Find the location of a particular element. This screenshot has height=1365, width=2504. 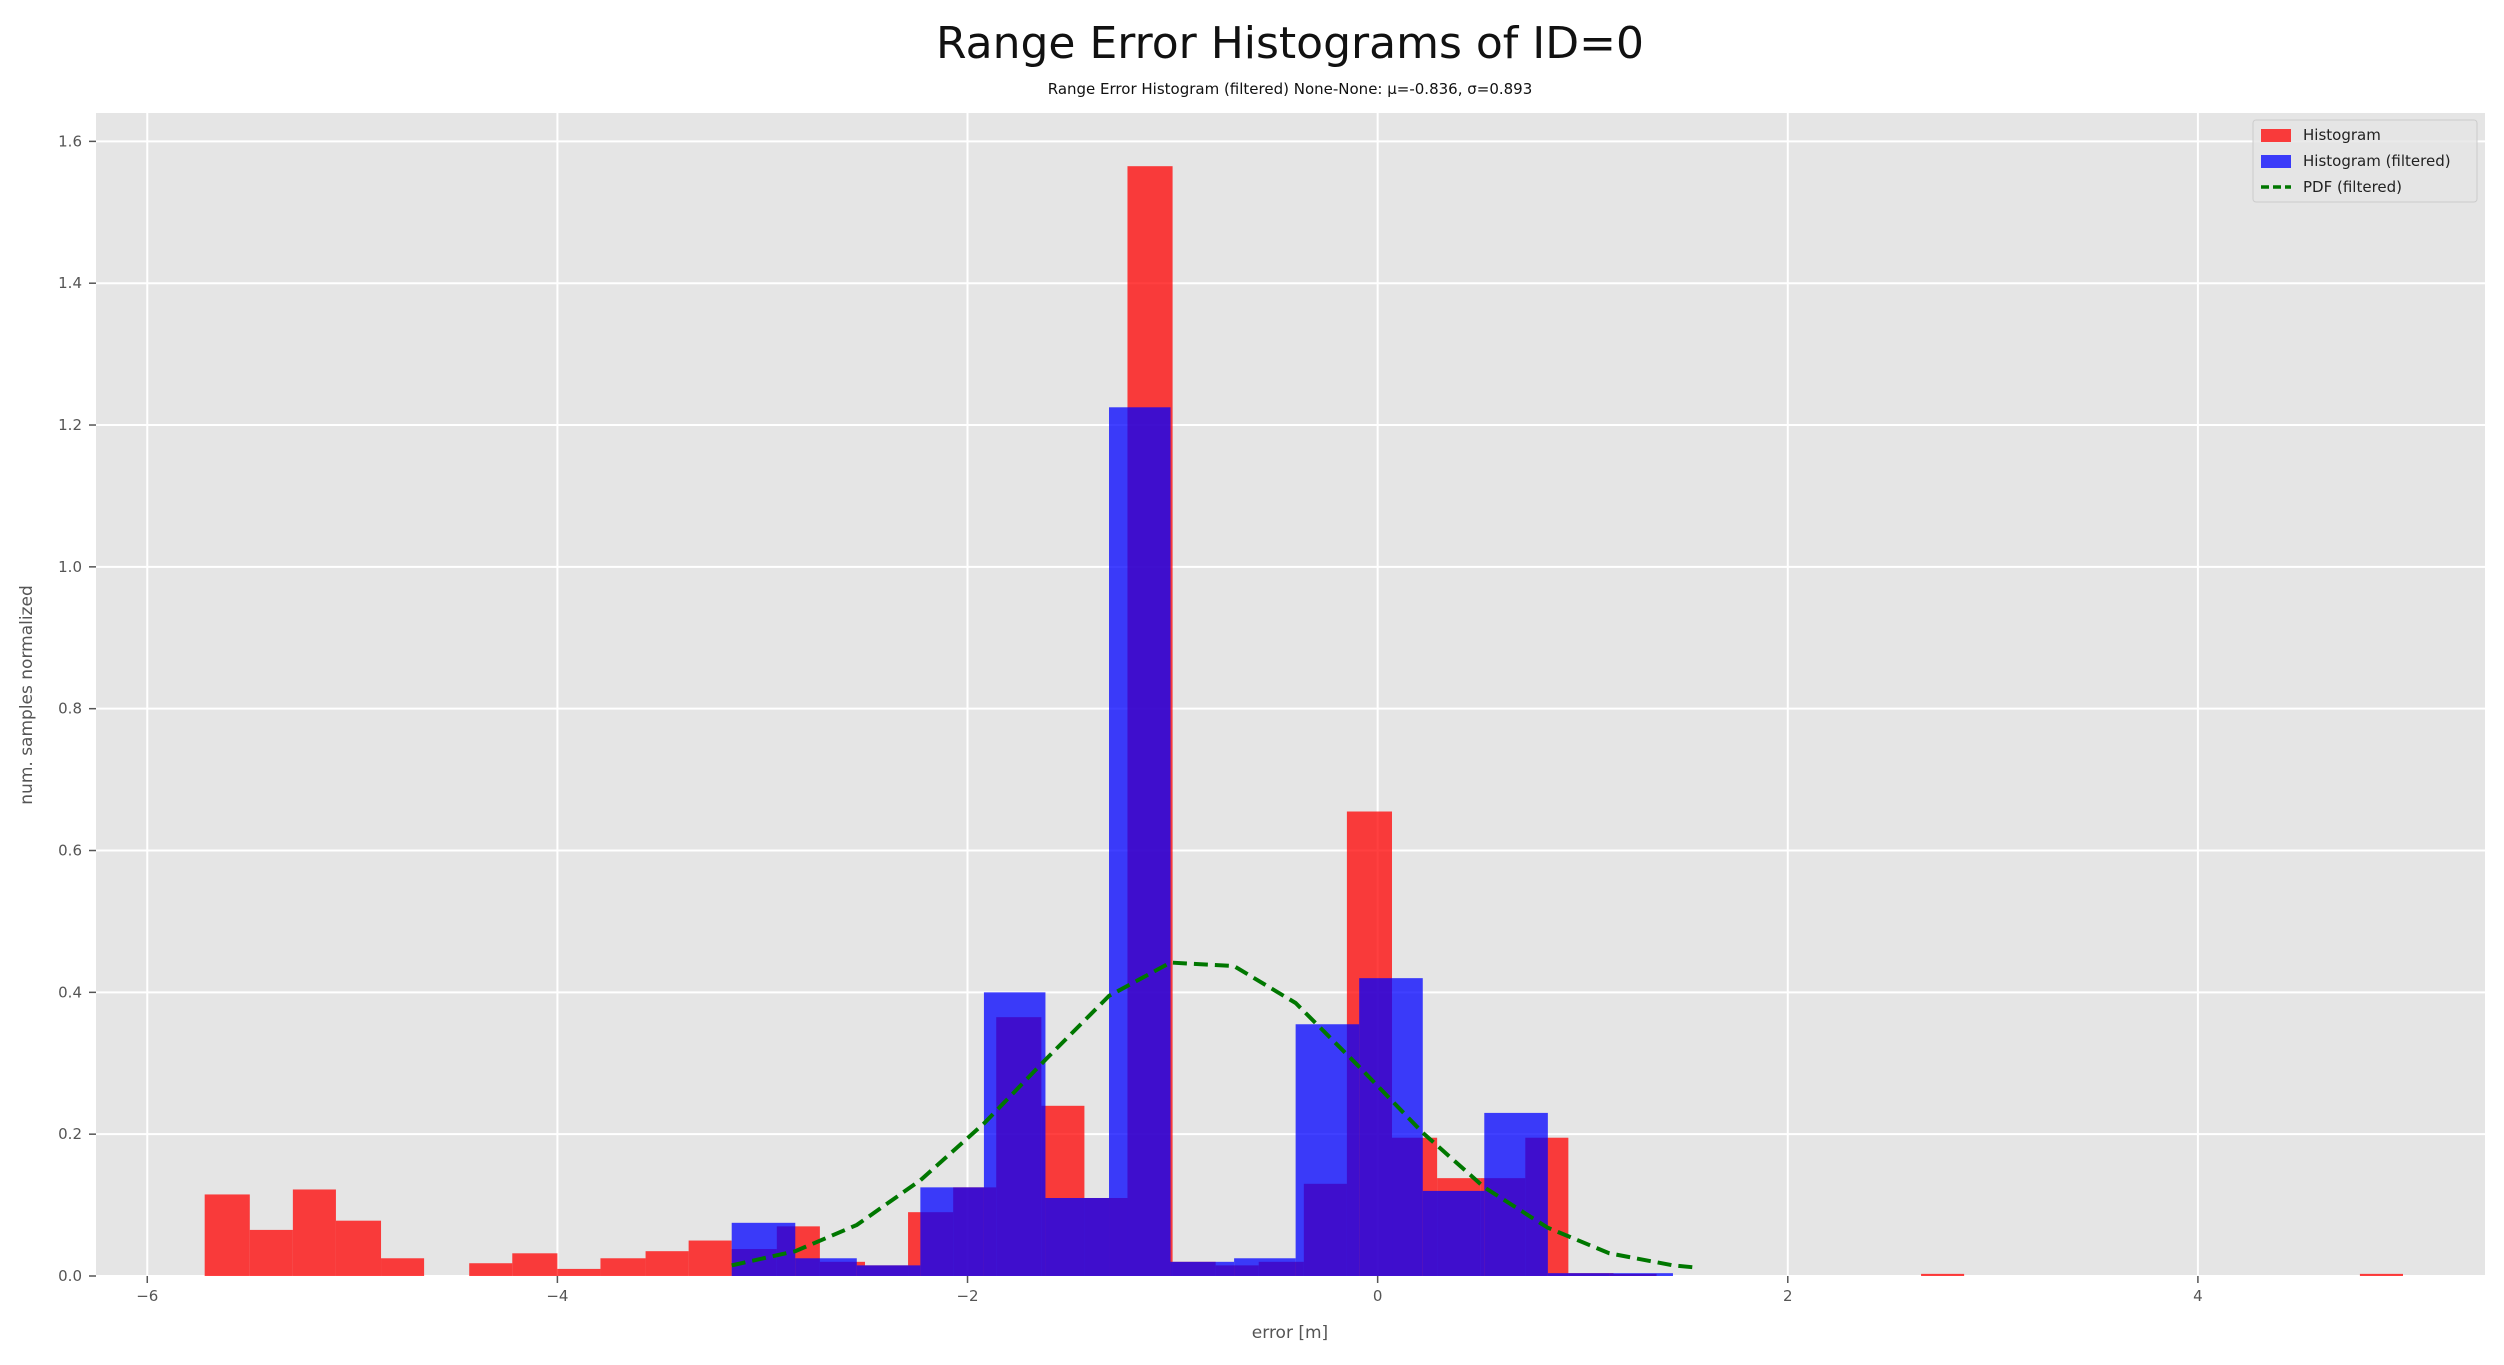

y-tick-label: 0.4 is located at coordinates (70, 992).